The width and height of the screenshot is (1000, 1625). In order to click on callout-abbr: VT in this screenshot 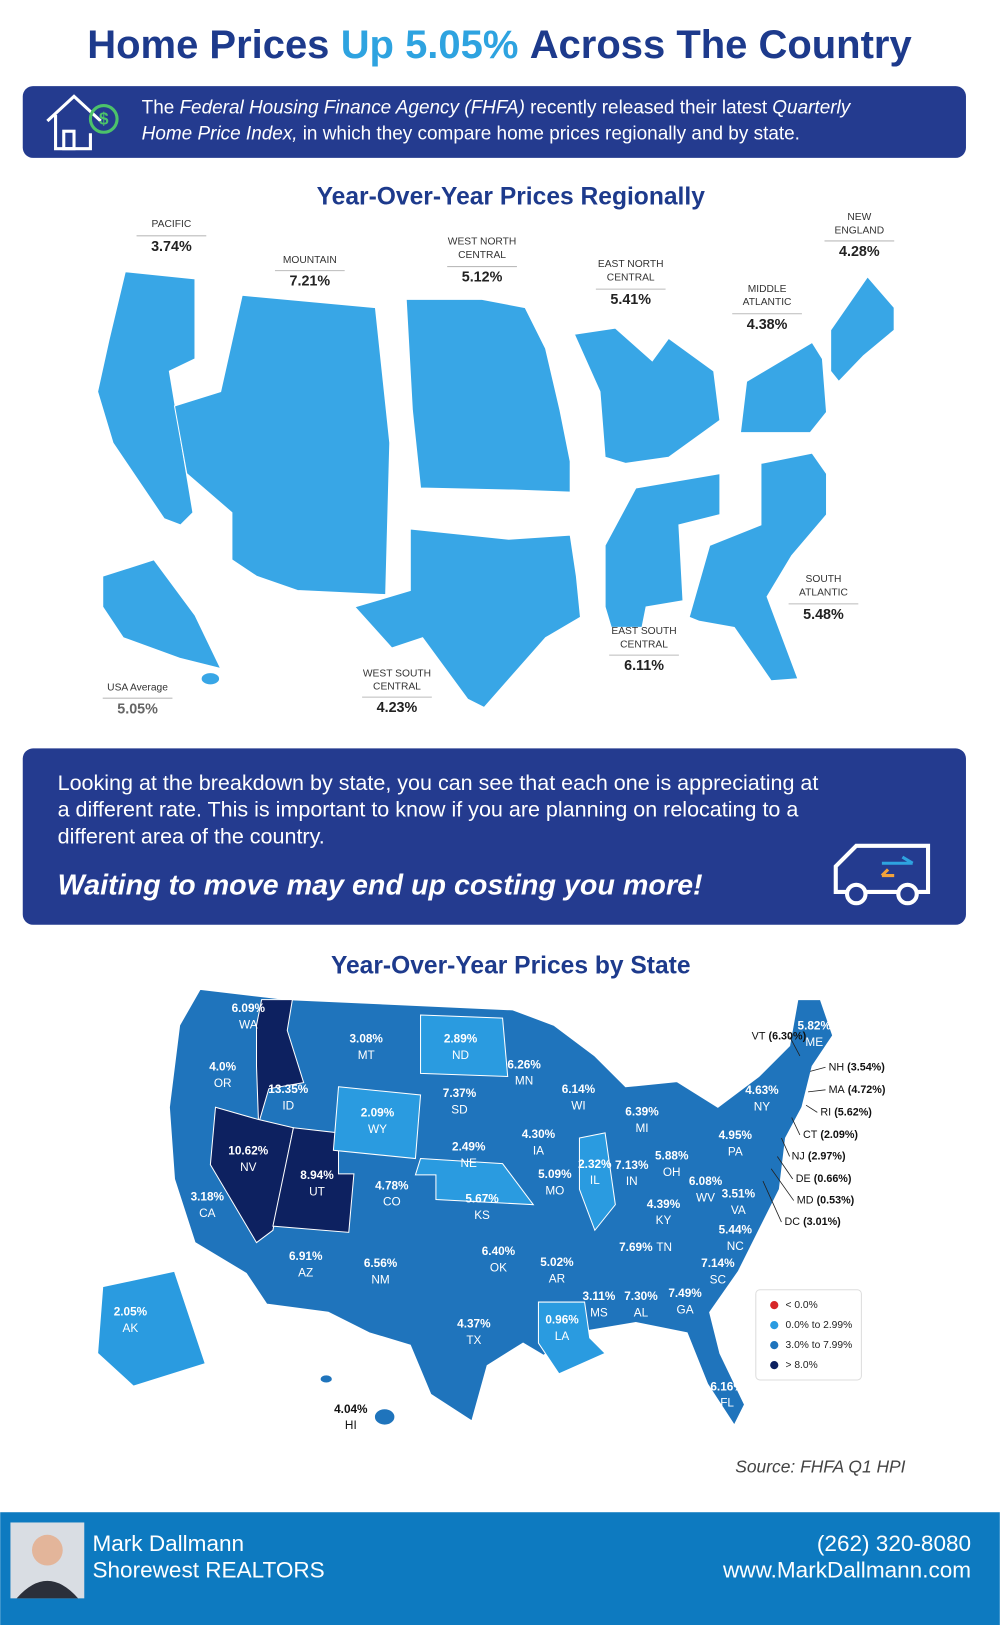, I will do `click(759, 1036)`.